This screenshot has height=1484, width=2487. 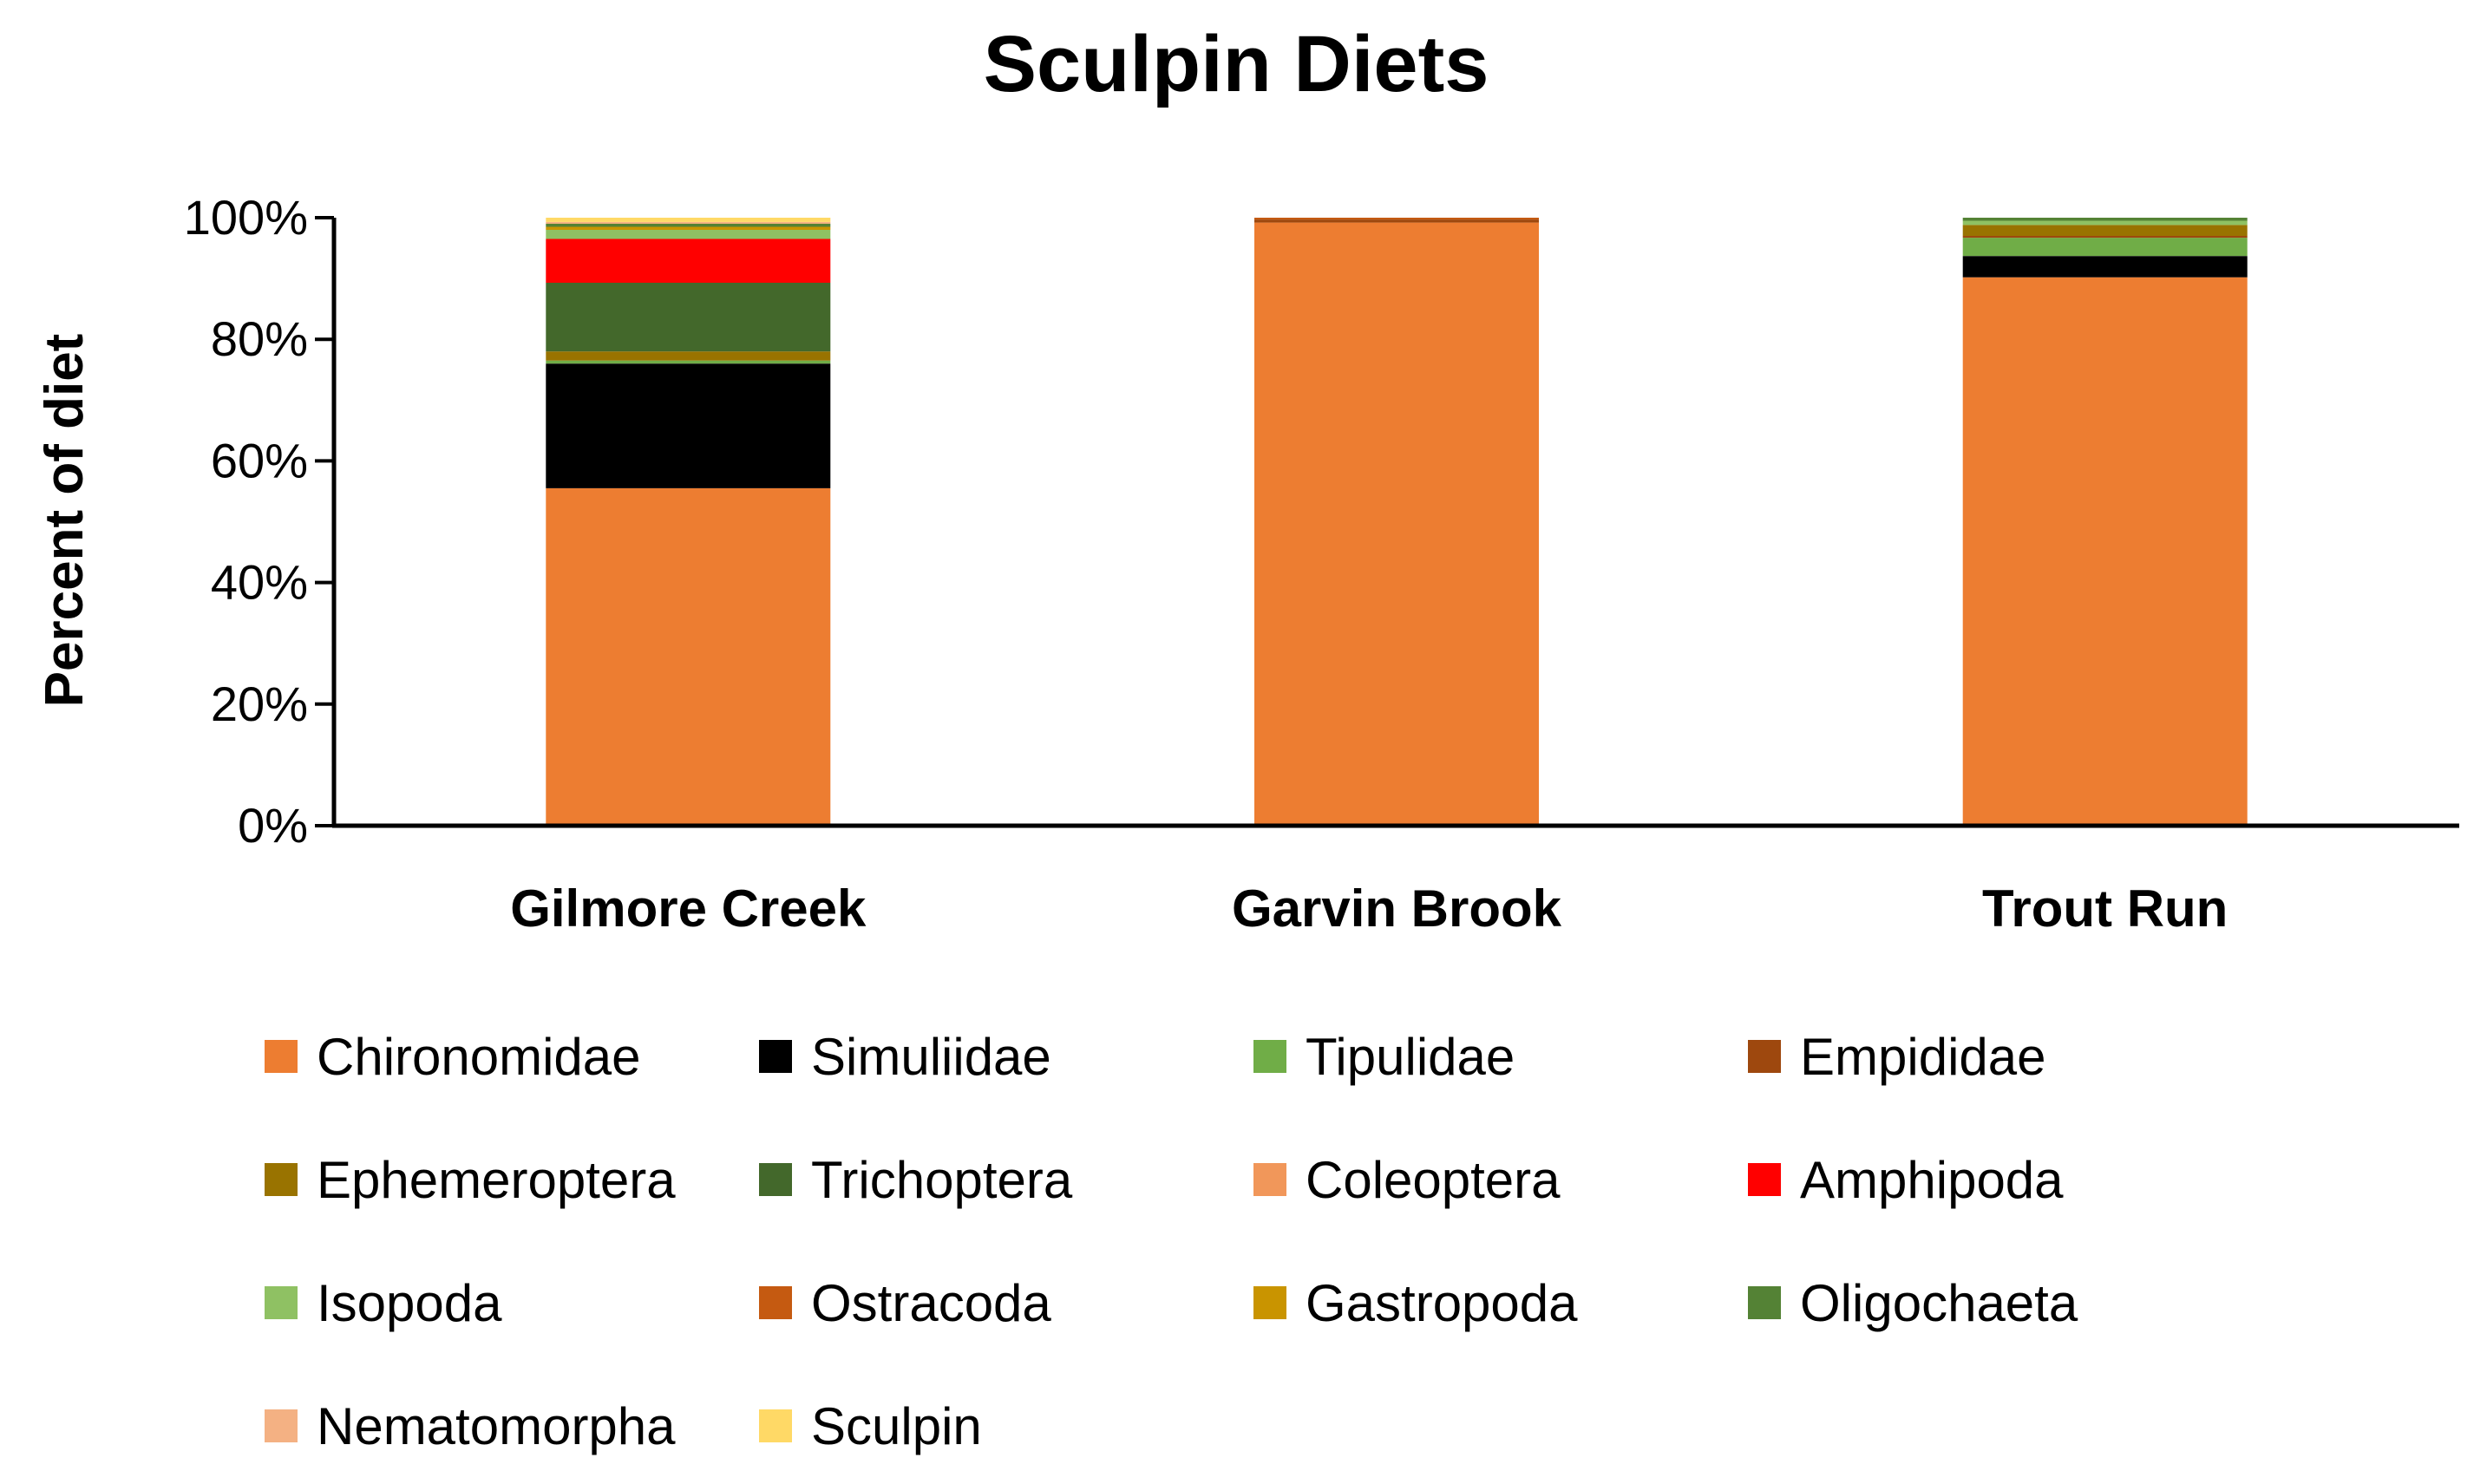 I want to click on legend-label: Gastropoda, so click(x=1442, y=1303).